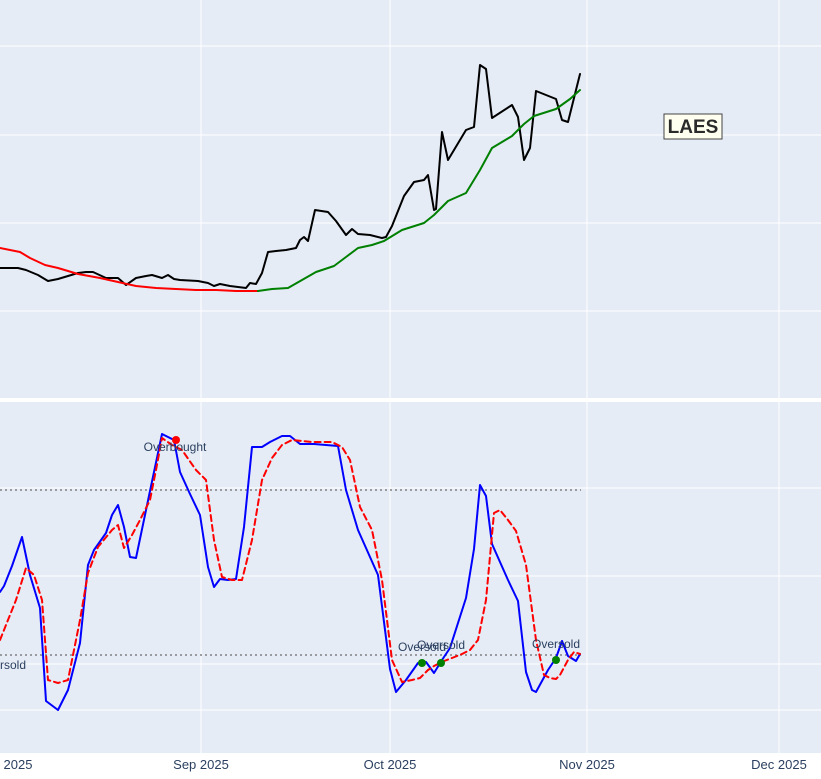  Describe the element at coordinates (587, 764) in the screenshot. I see `x-axis-tick-label: Nov 2025` at that location.